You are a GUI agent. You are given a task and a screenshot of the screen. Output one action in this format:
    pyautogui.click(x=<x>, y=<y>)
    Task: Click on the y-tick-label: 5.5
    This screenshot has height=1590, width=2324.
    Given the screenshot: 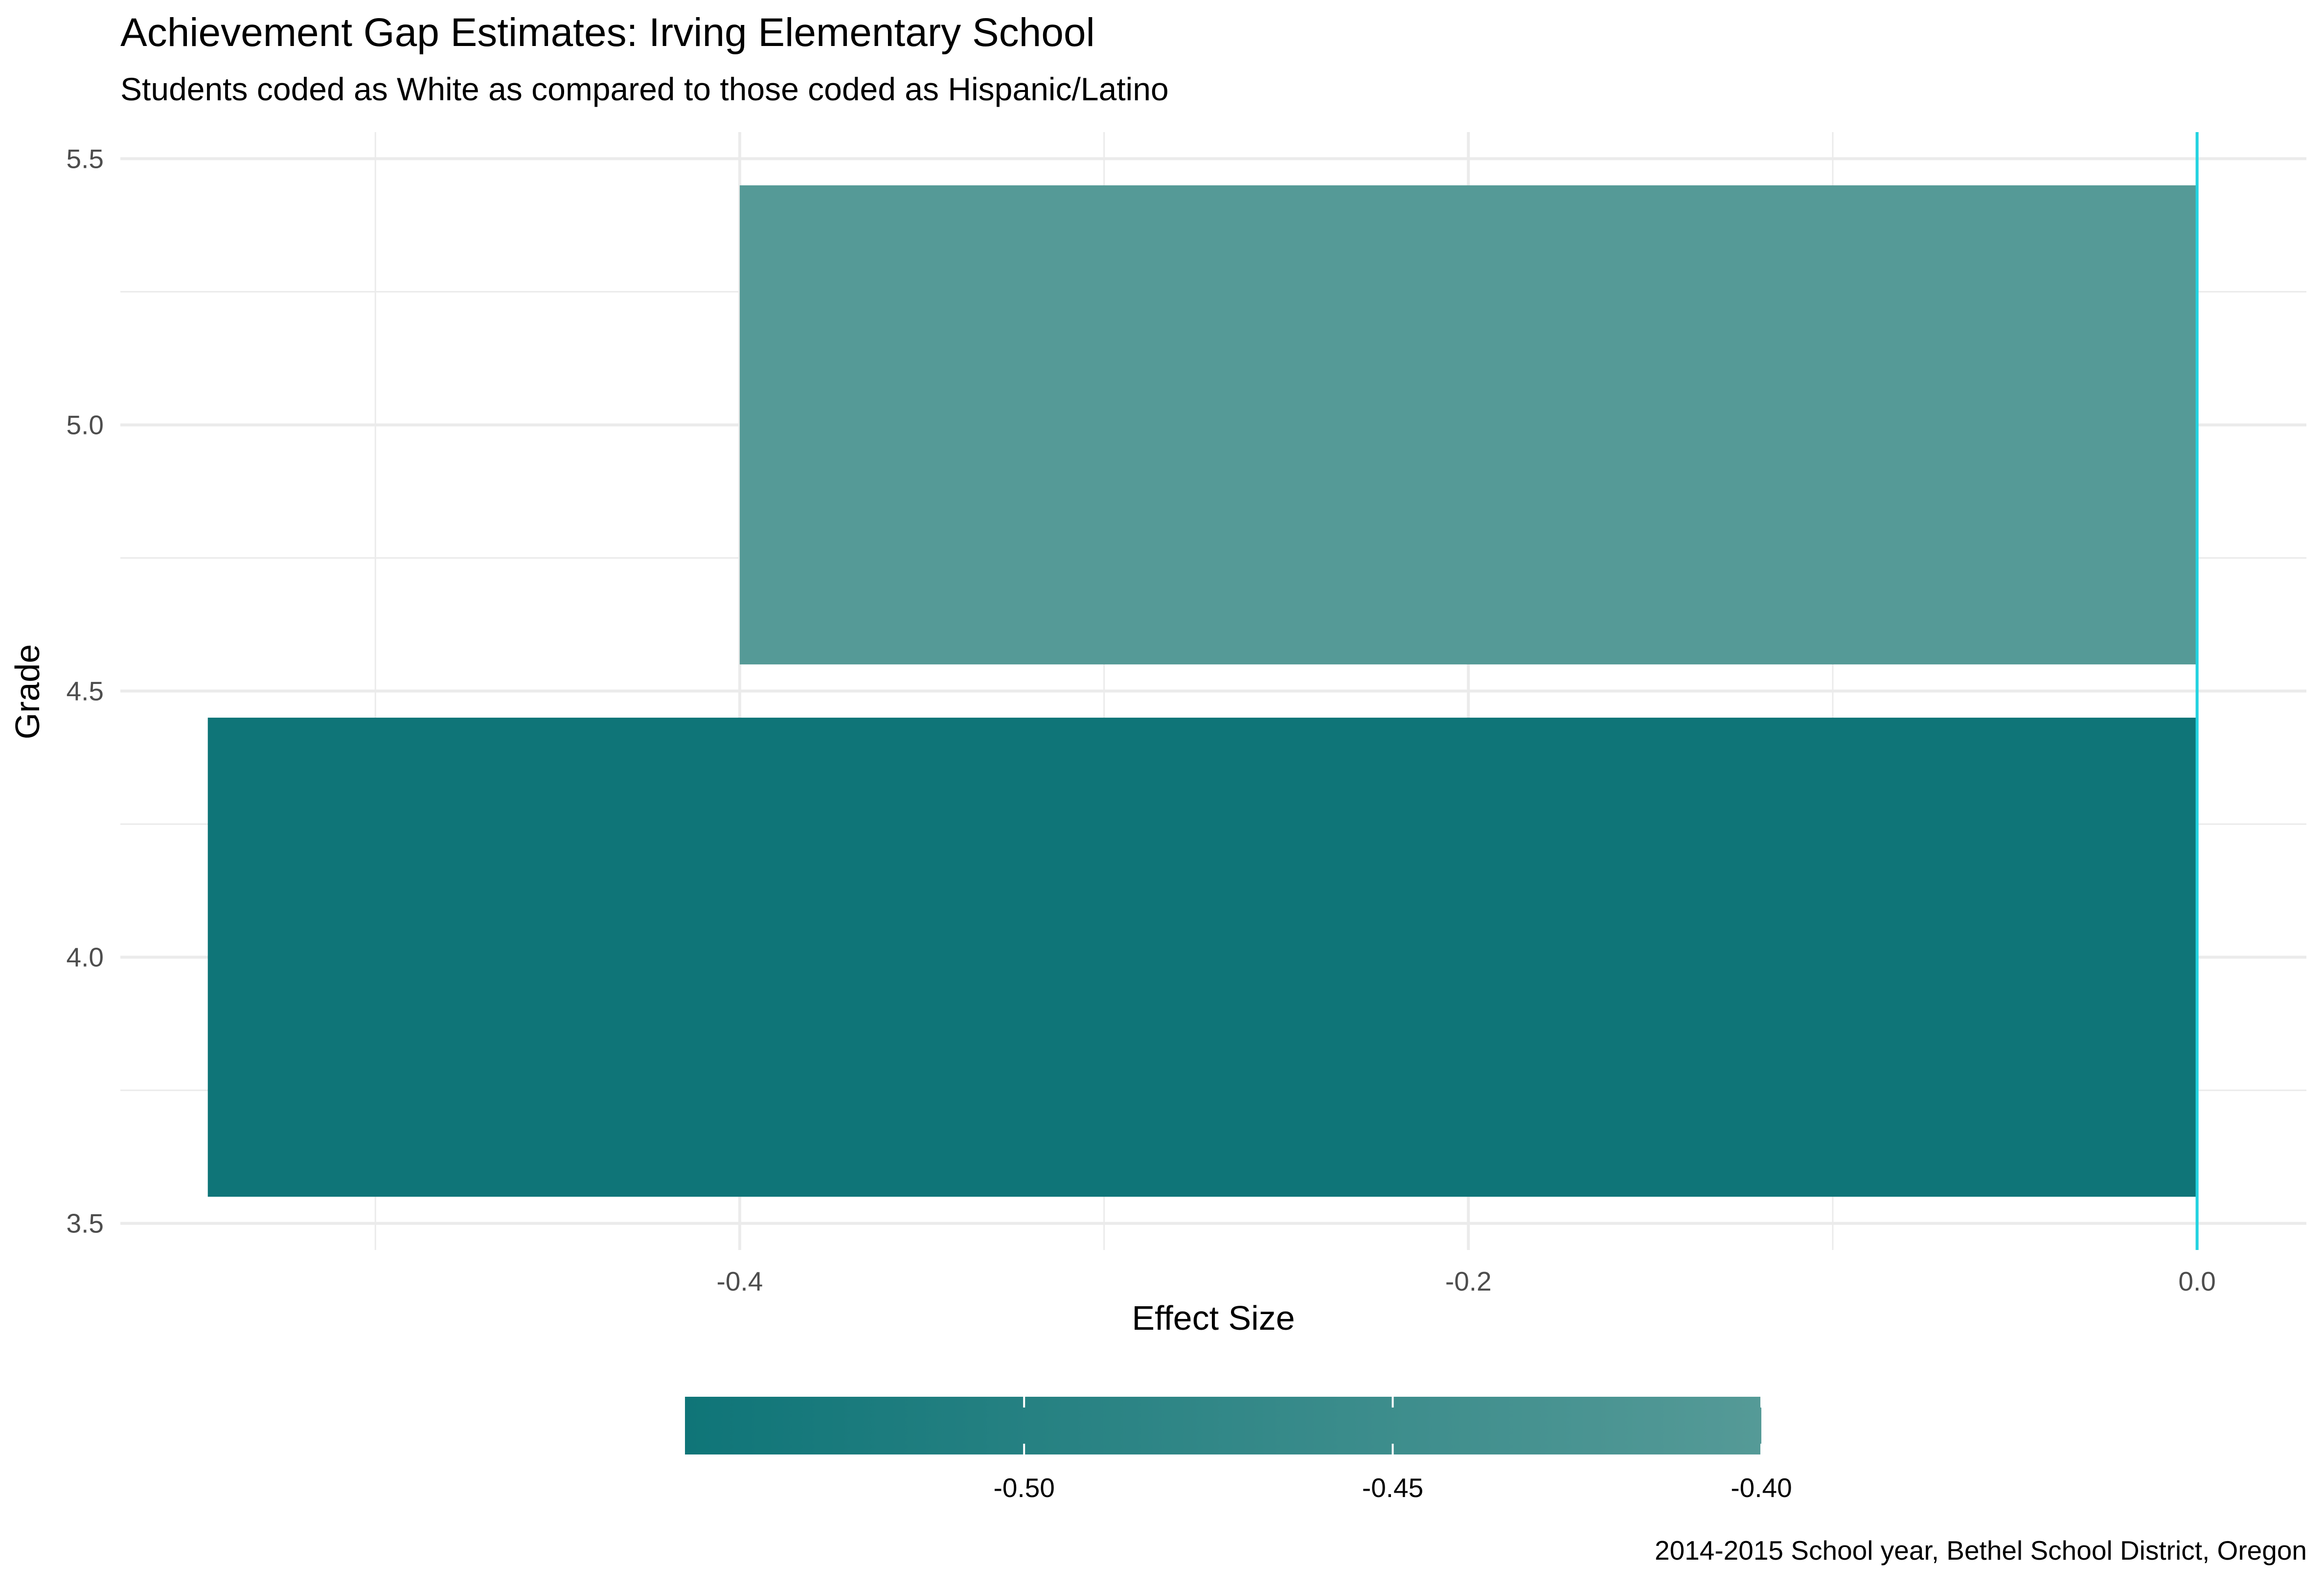 What is the action you would take?
    pyautogui.click(x=85, y=158)
    